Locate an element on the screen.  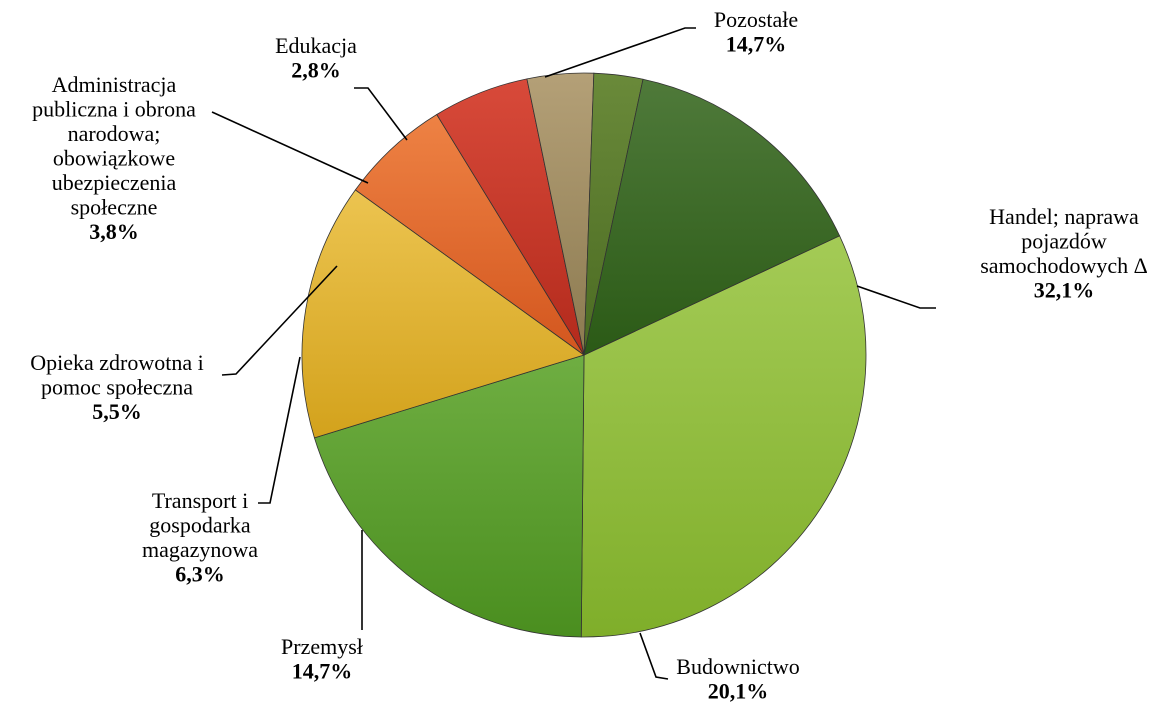
slice-label: Opieka zdrowotna i pomoc społeczna 5,5% is located at coordinates (117, 387).